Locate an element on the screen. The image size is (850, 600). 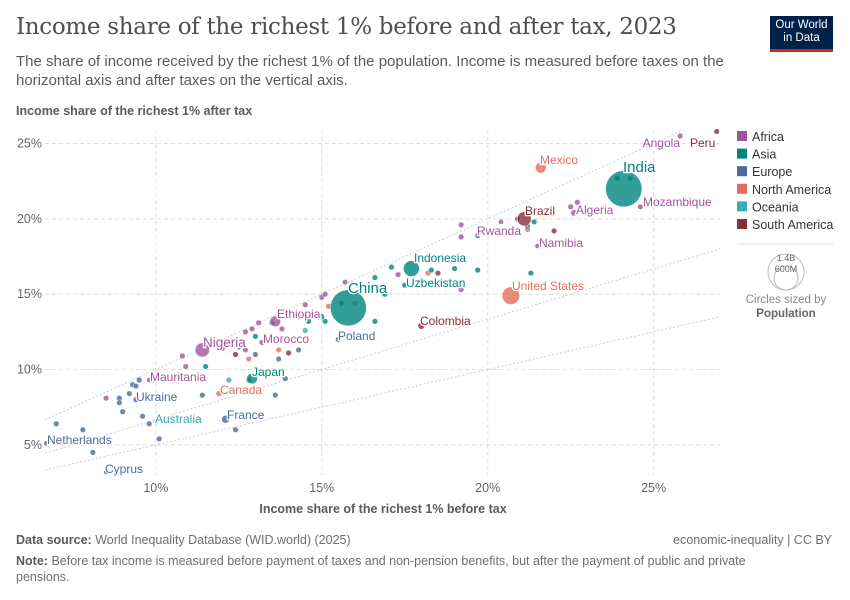
point-label: Ukraine is located at coordinates (157, 397).